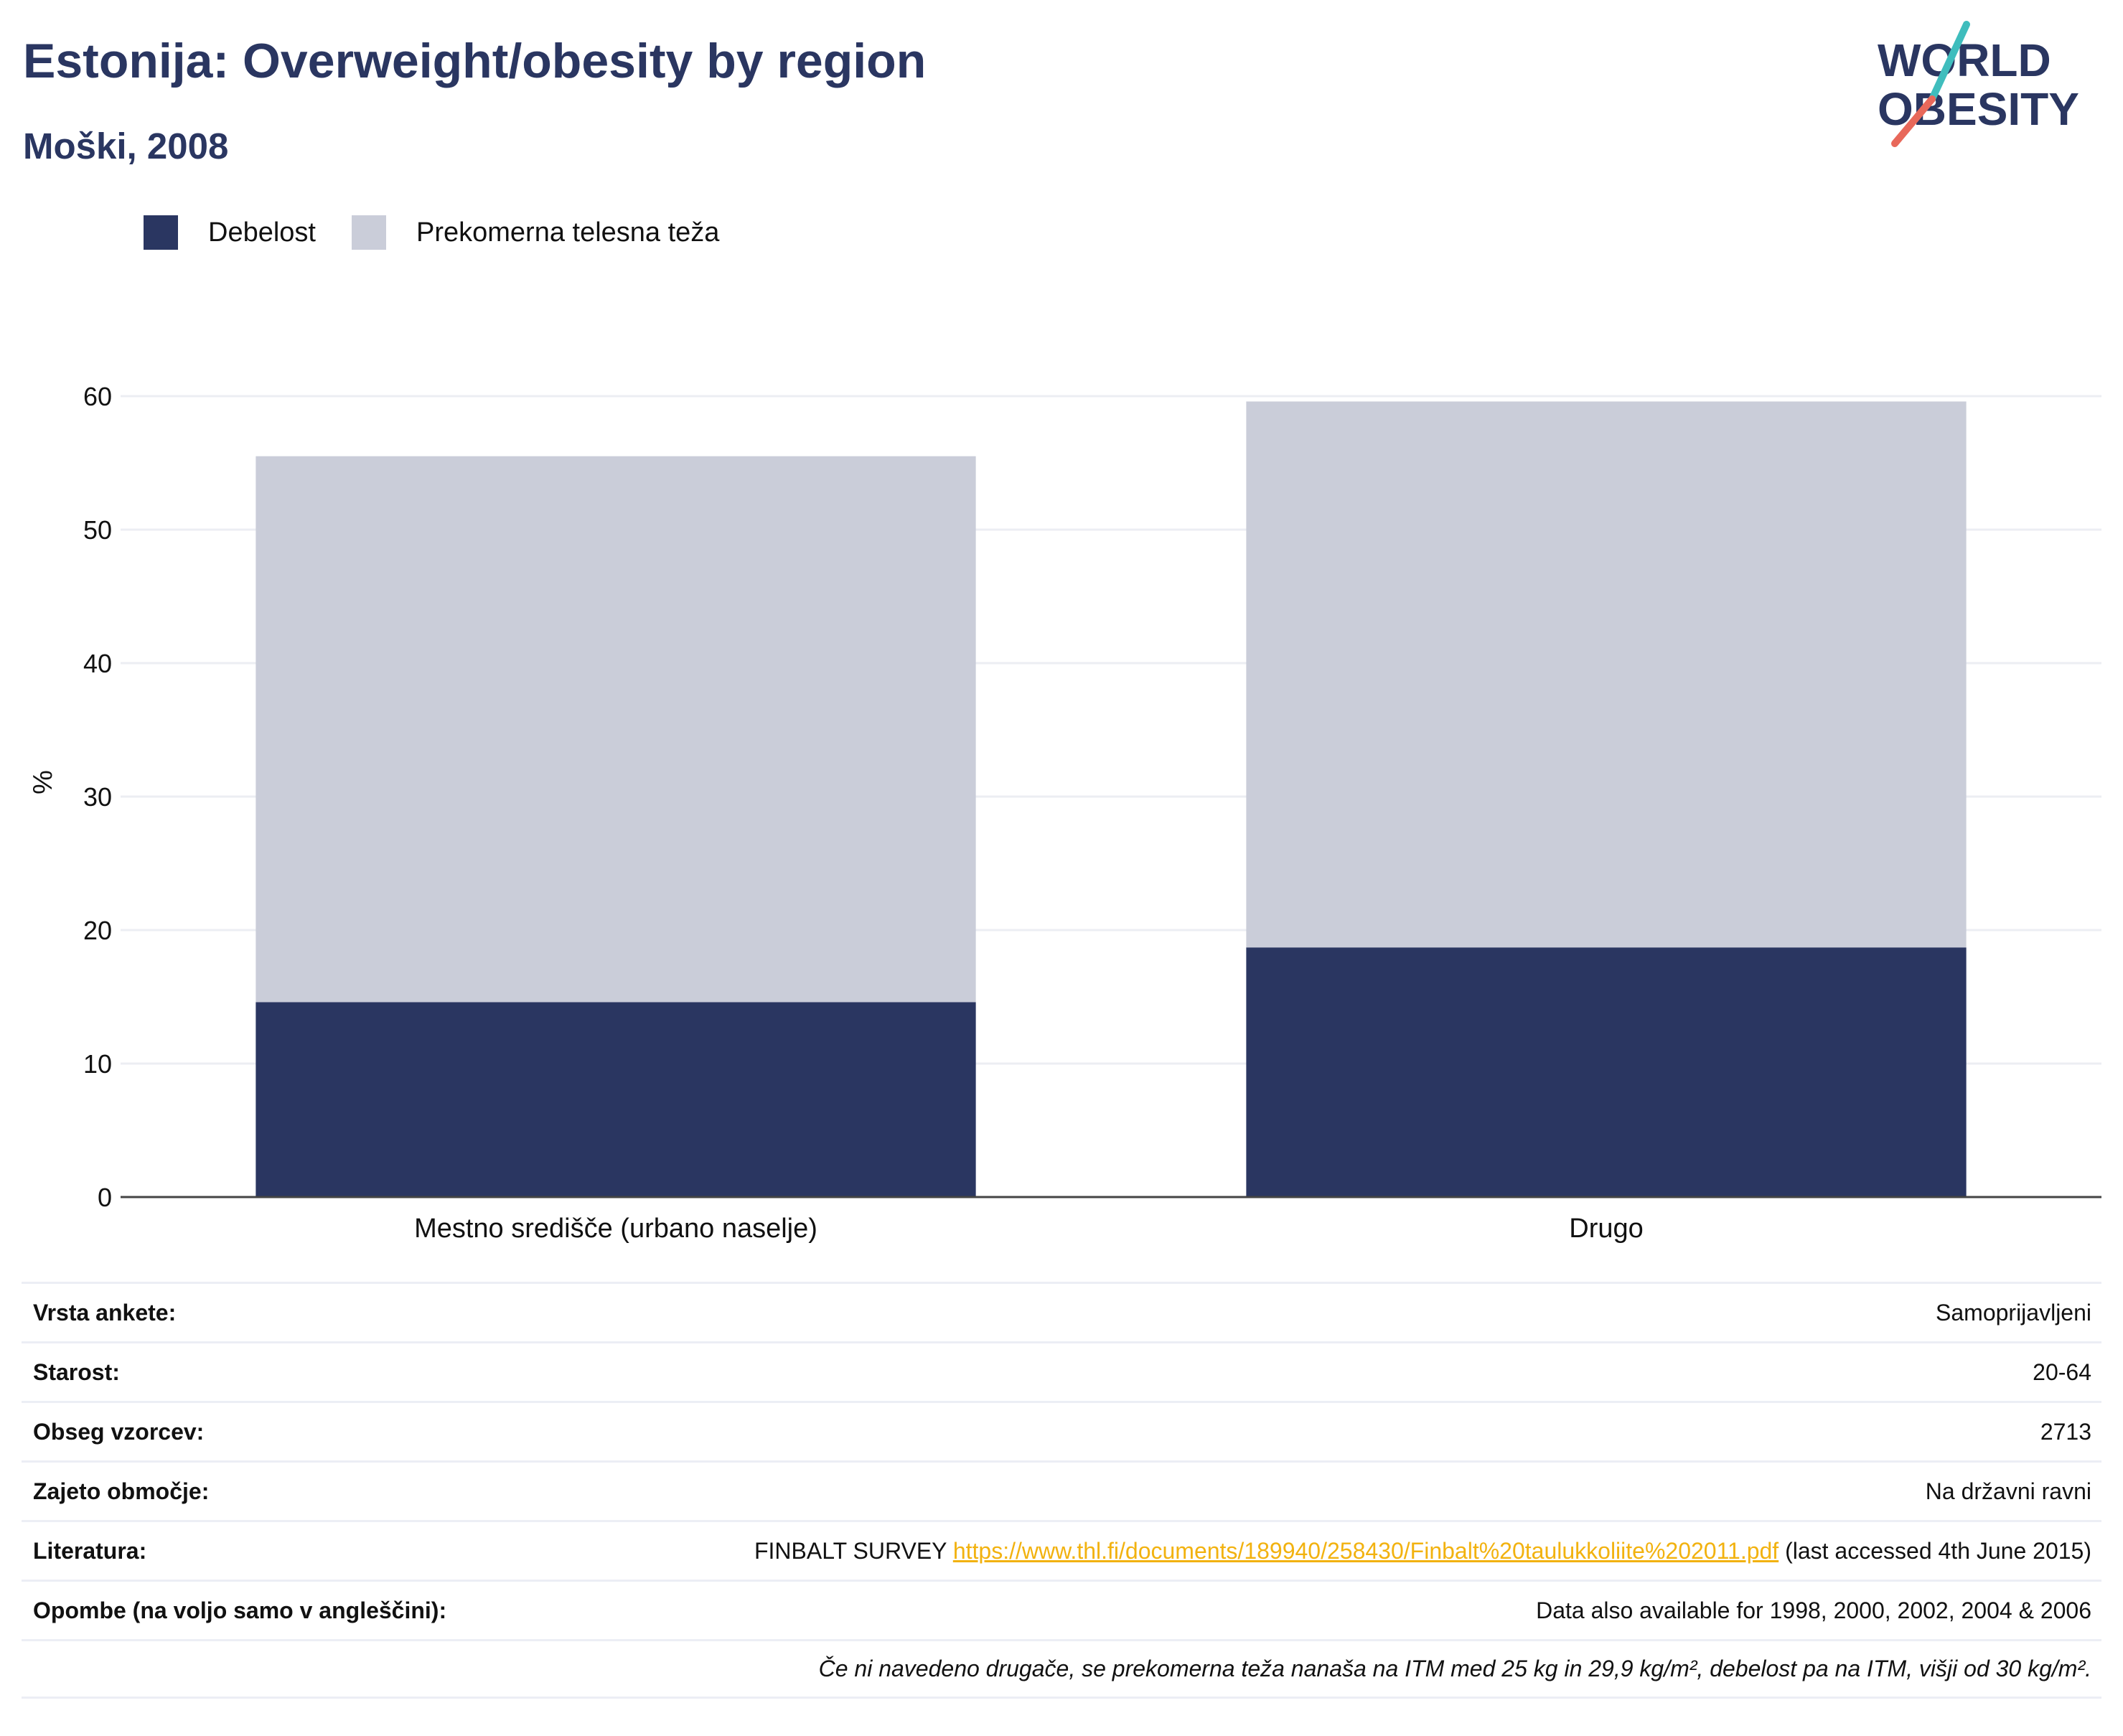 The height and width of the screenshot is (1736, 2123). Describe the element at coordinates (262, 232) in the screenshot. I see `legend-label-obesity: Debelost` at that location.